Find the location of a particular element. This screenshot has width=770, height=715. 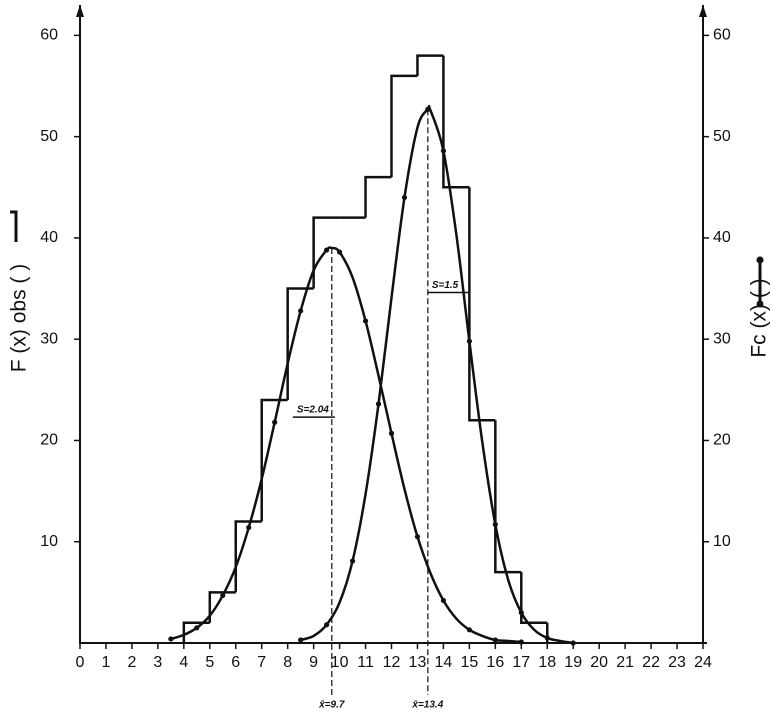

x-tick-label: 14 is located at coordinates (444, 662).